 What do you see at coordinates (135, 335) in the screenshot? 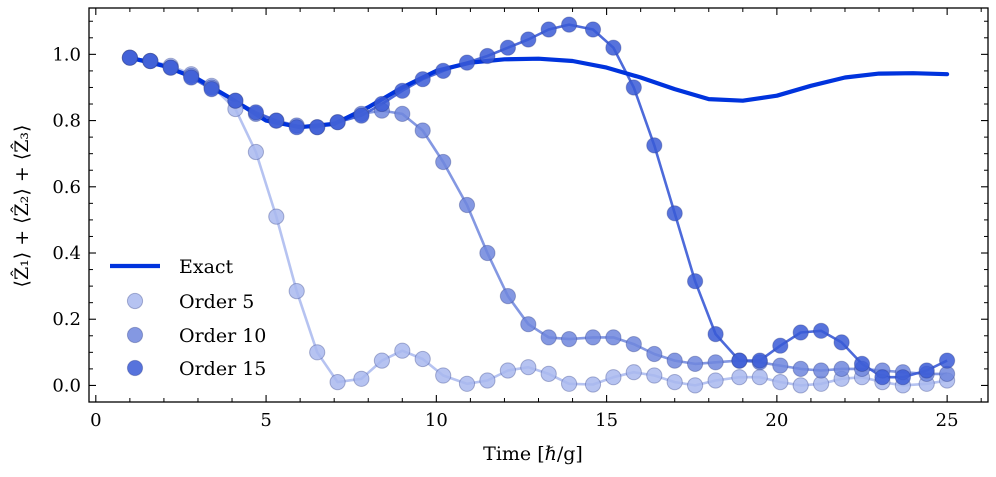
I see `legend-order-10-swatch` at bounding box center [135, 335].